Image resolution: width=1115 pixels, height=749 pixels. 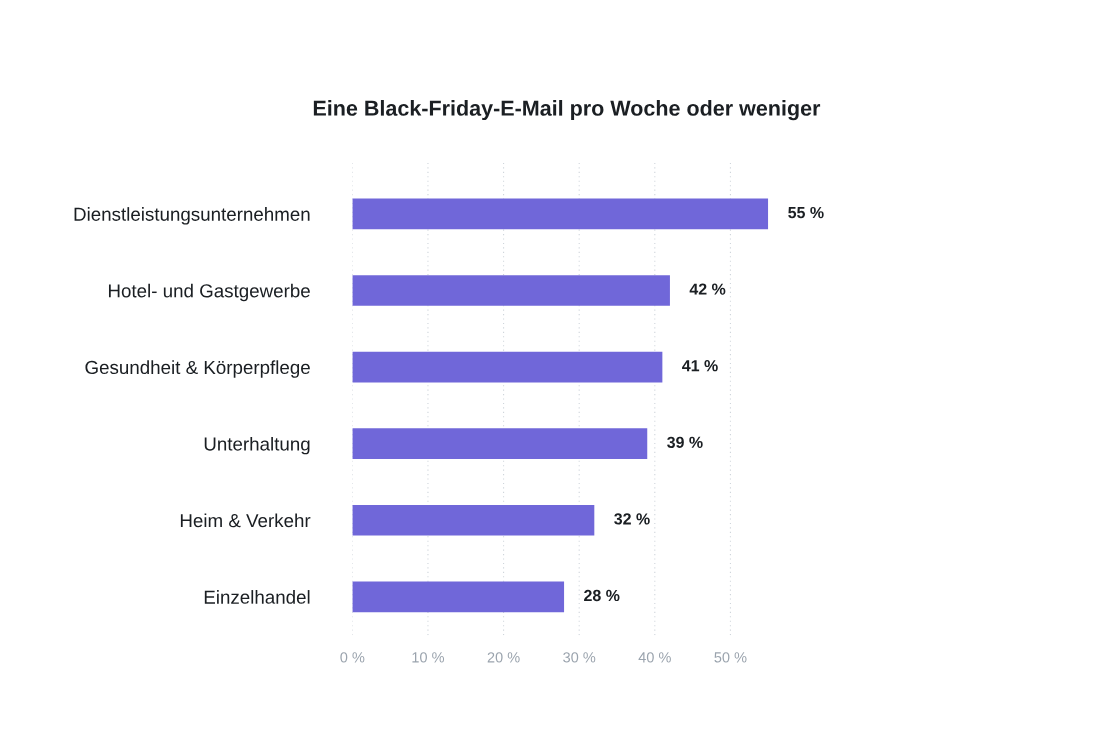 I want to click on data-label: 55 %, so click(x=806, y=212).